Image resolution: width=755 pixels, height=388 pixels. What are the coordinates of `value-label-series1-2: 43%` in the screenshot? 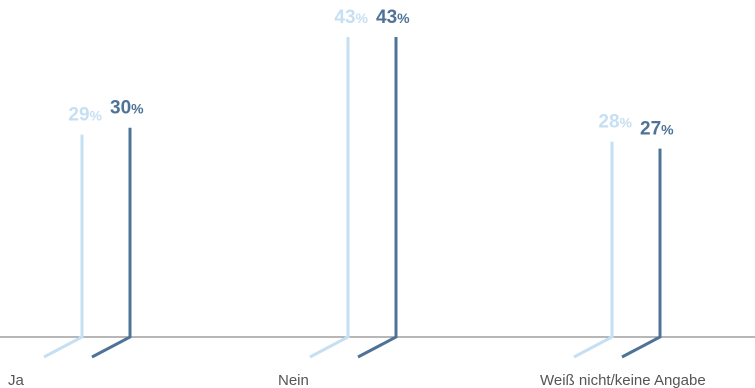 It's located at (351, 17).